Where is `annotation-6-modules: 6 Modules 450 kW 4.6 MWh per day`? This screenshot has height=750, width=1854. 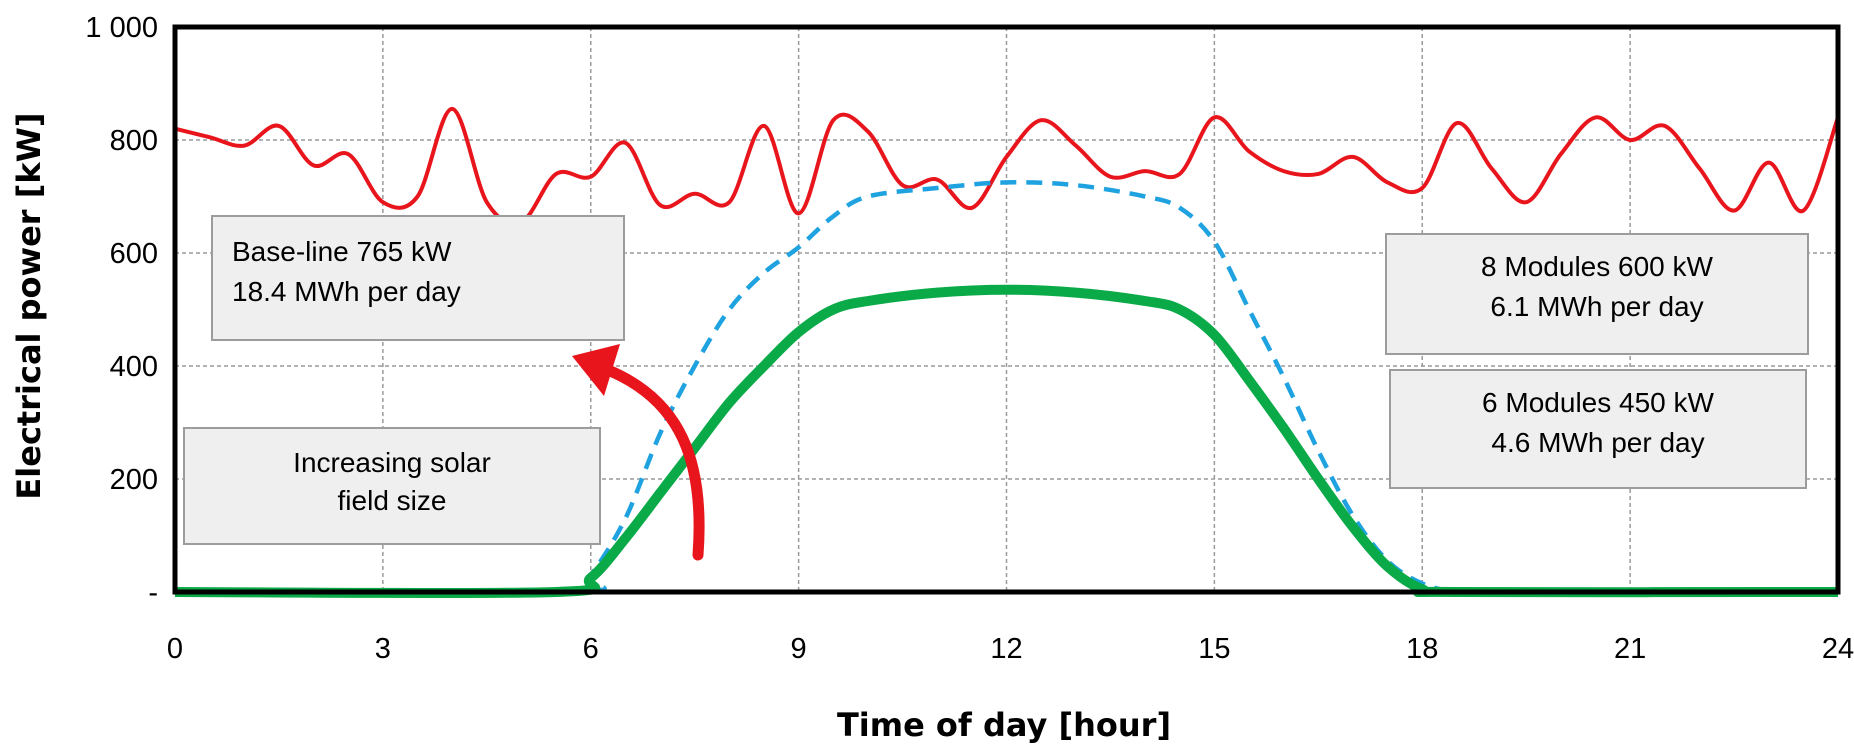 annotation-6-modules: 6 Modules 450 kW 4.6 MWh per day is located at coordinates (1598, 429).